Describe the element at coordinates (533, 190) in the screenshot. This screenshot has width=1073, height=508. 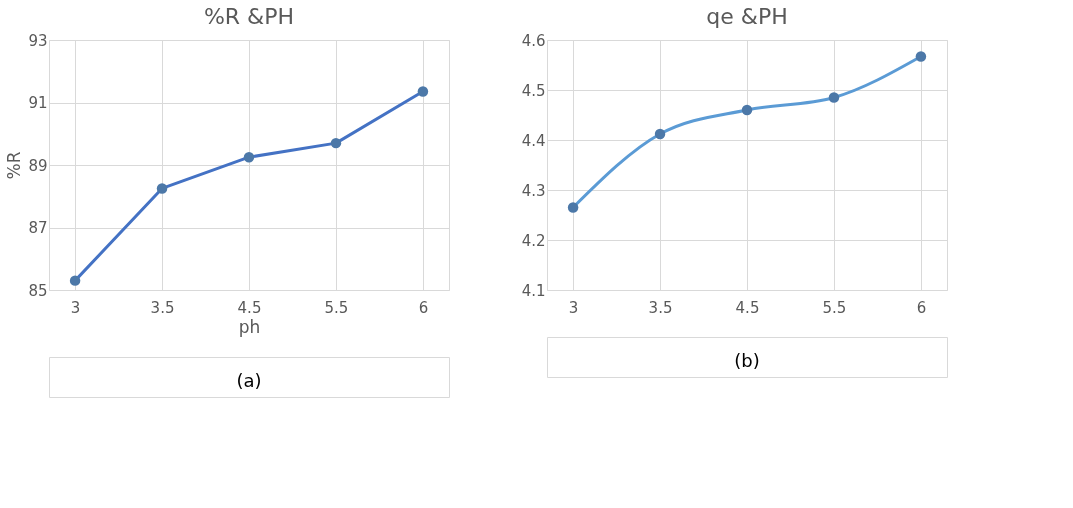
I see `y-tick-label: 4.3` at that location.